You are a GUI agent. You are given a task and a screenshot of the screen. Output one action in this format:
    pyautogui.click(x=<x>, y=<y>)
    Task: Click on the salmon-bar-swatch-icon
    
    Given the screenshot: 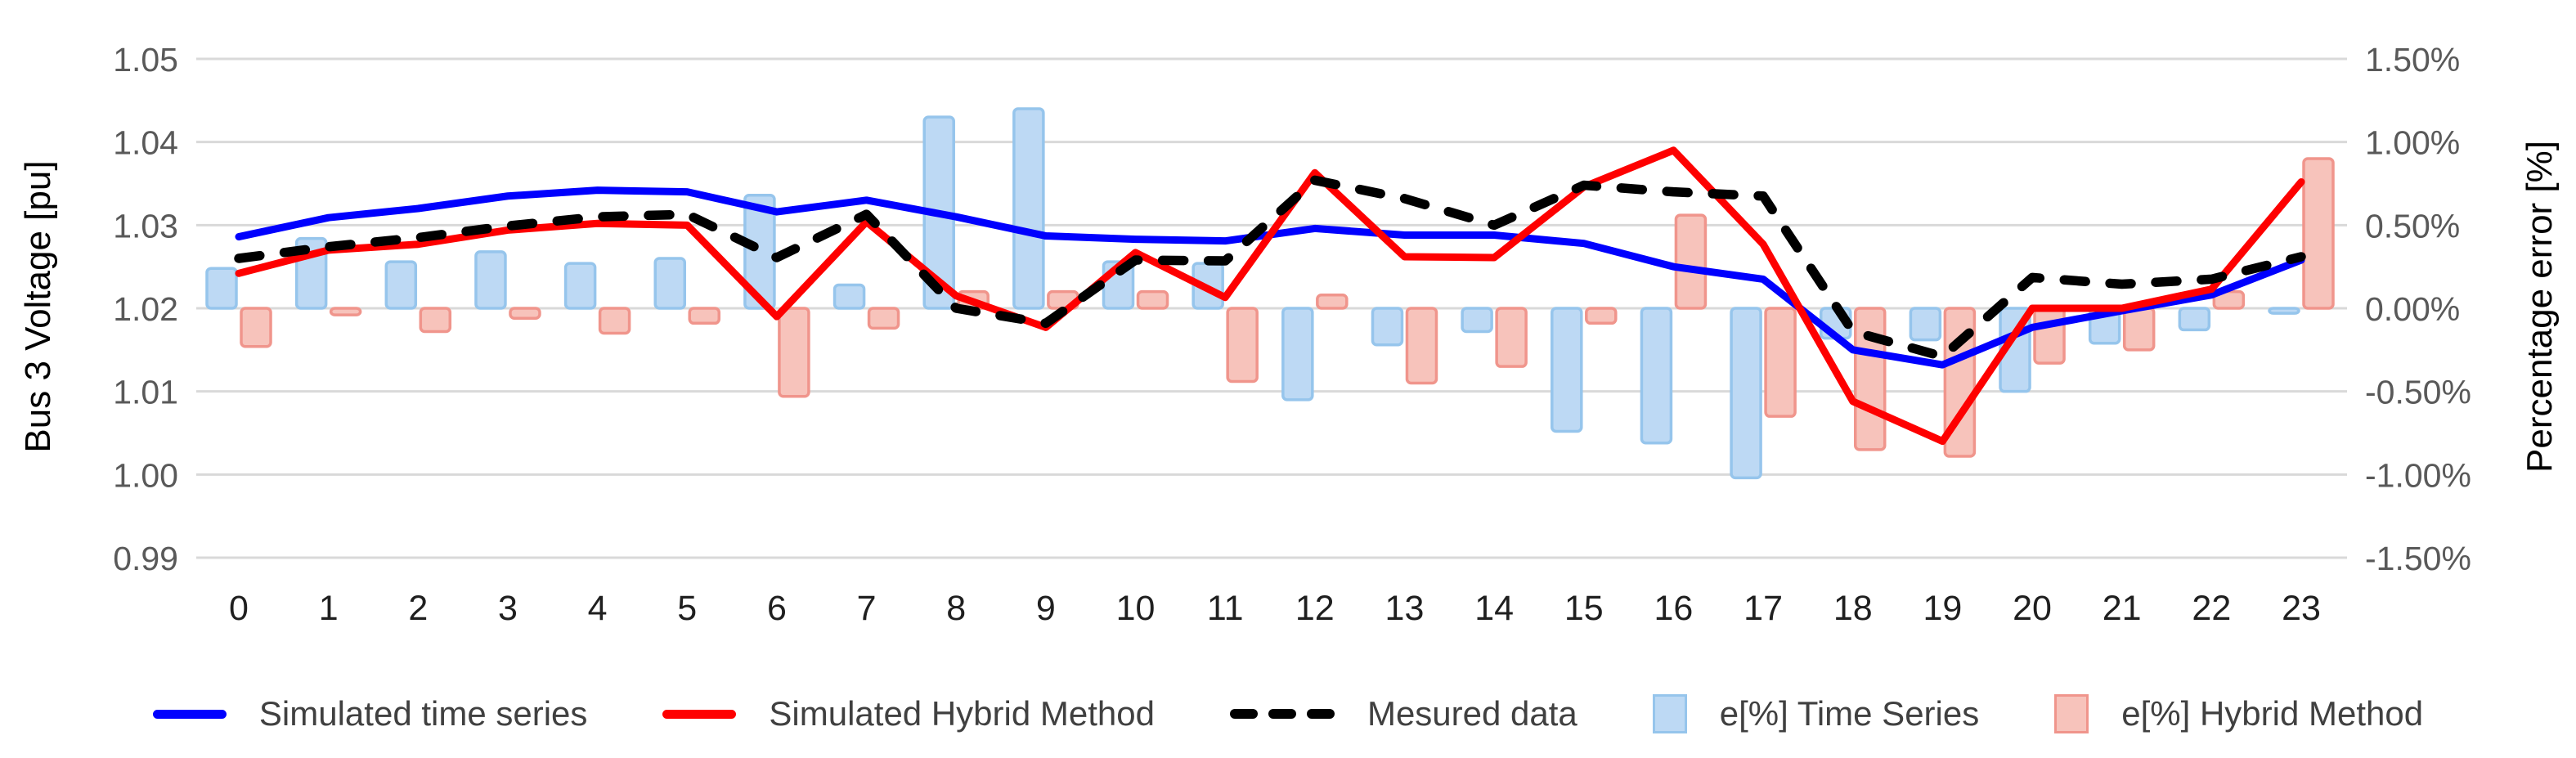 What is the action you would take?
    pyautogui.click(x=2072, y=713)
    